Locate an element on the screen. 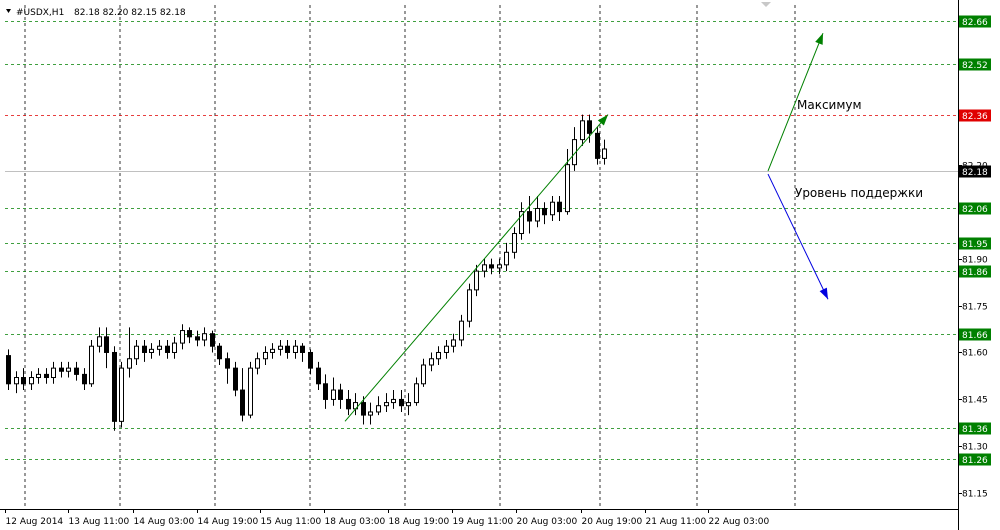 The height and width of the screenshot is (530, 1000). level-badge-label: 82.52 is located at coordinates (975, 66).